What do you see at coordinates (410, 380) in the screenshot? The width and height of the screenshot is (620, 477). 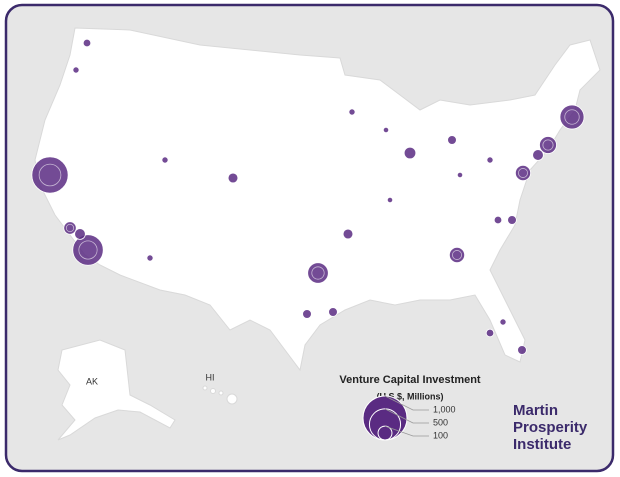 I see `legend-title: Venture Capital Investment` at bounding box center [410, 380].